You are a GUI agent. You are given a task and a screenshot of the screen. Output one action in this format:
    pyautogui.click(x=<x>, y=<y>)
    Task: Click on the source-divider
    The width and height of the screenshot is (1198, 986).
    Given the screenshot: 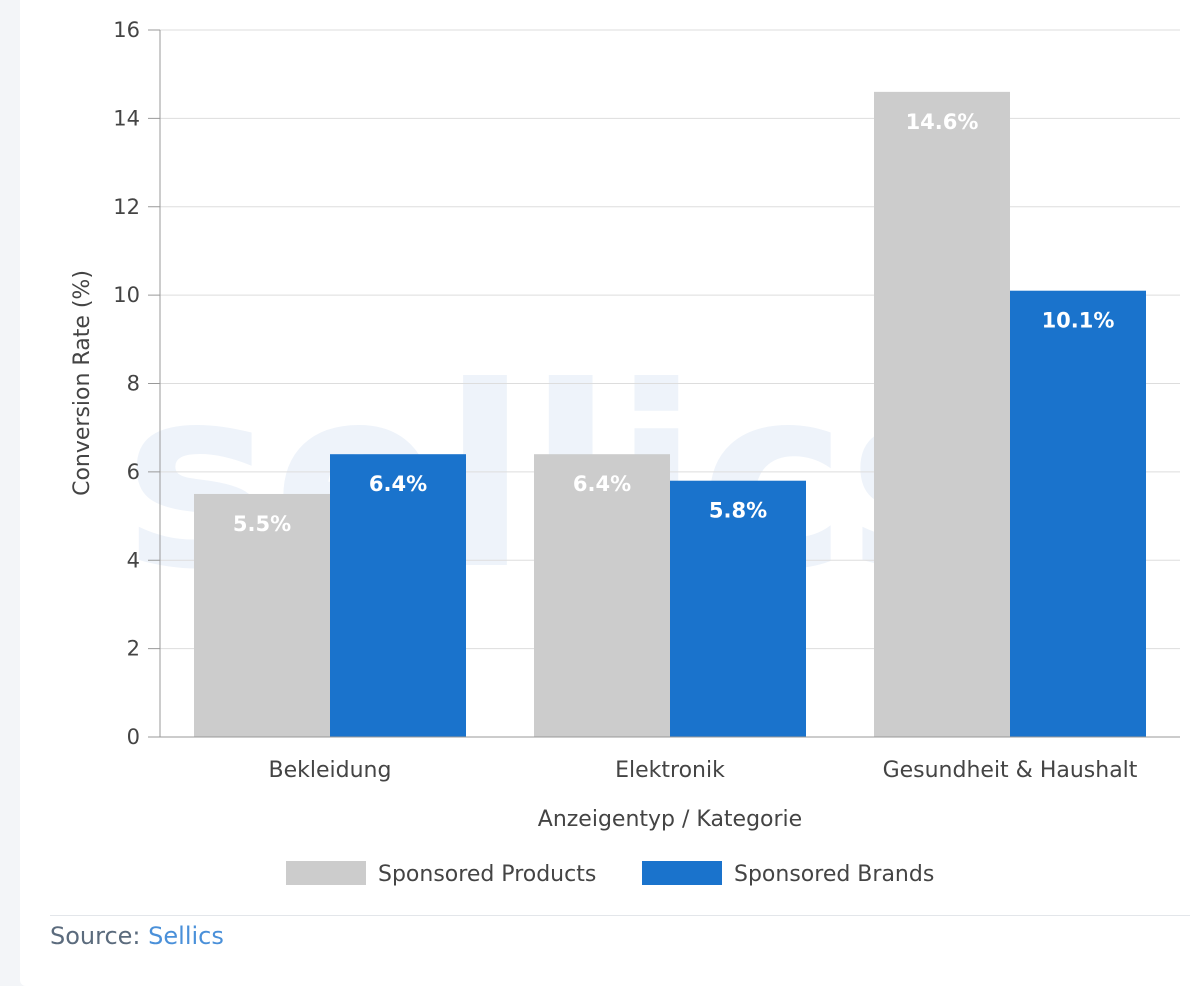 What is the action you would take?
    pyautogui.click(x=620, y=915)
    